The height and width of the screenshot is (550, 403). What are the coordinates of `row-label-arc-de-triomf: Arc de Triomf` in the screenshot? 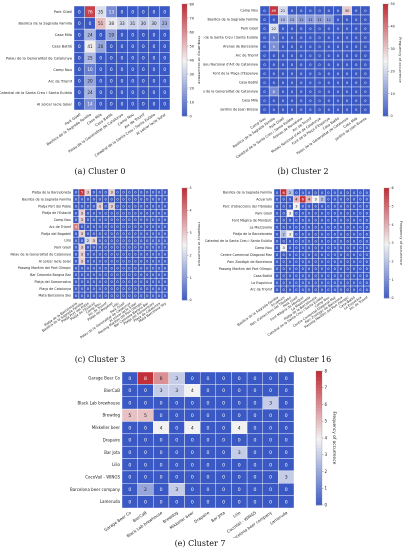 It's located at (60, 81).